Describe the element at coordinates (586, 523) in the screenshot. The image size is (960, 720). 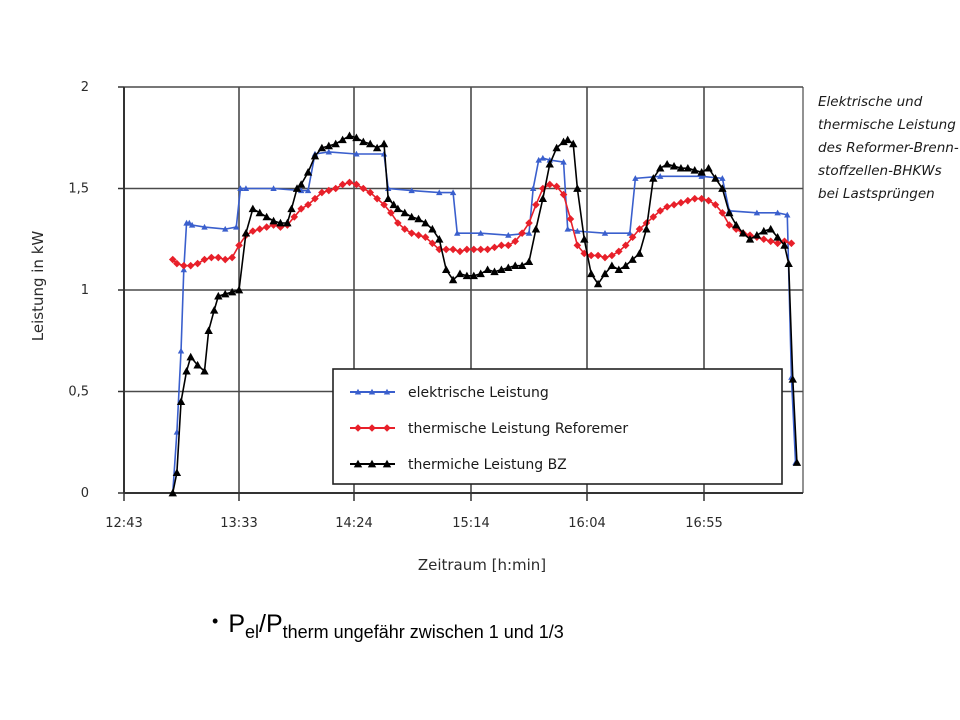
I see `x-tick-label: 16:04` at that location.